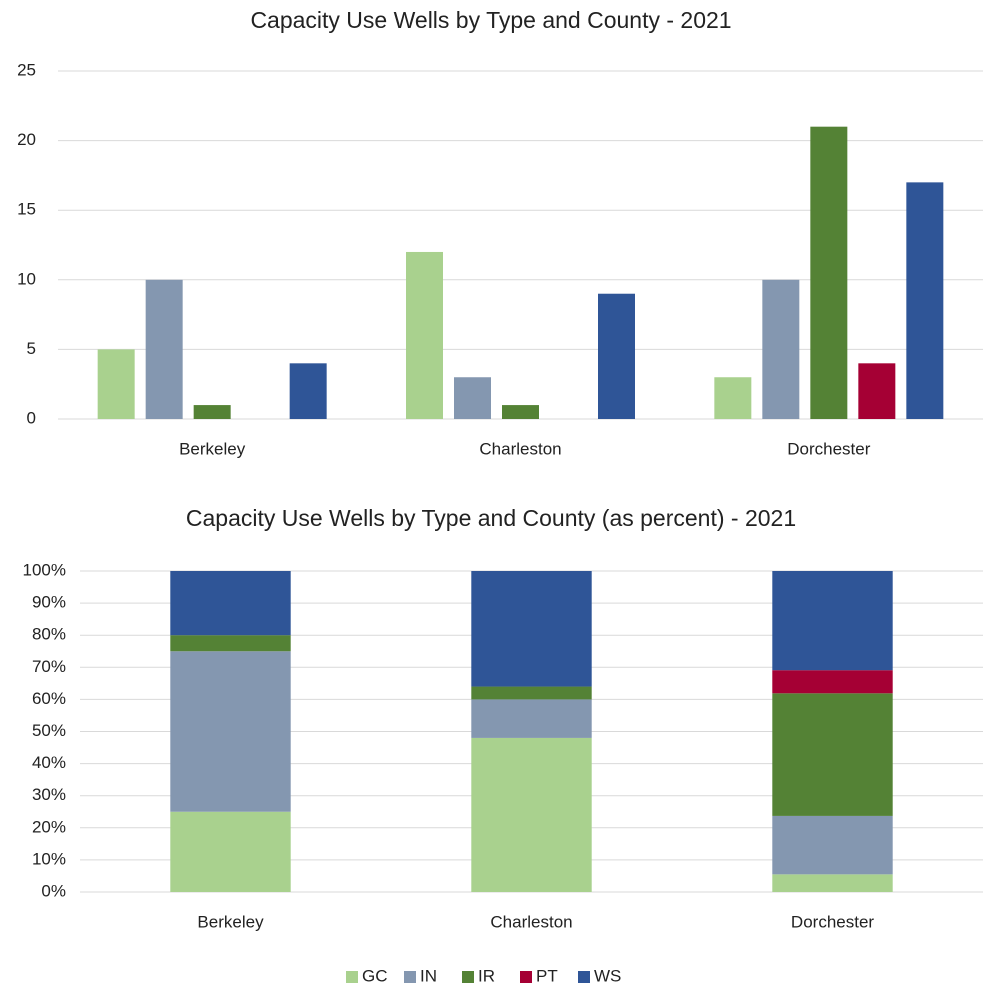 Image resolution: width=983 pixels, height=988 pixels. I want to click on y-tick-label: 100%, so click(44, 569).